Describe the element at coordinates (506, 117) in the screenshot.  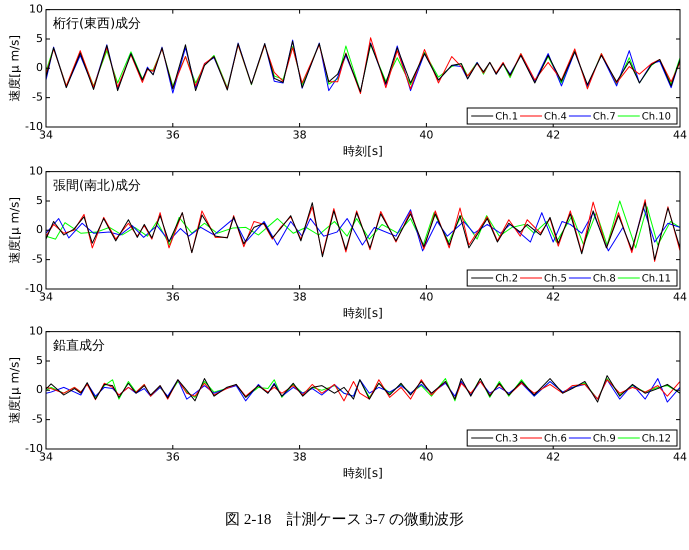
I see `legend-label: Ch.1` at that location.